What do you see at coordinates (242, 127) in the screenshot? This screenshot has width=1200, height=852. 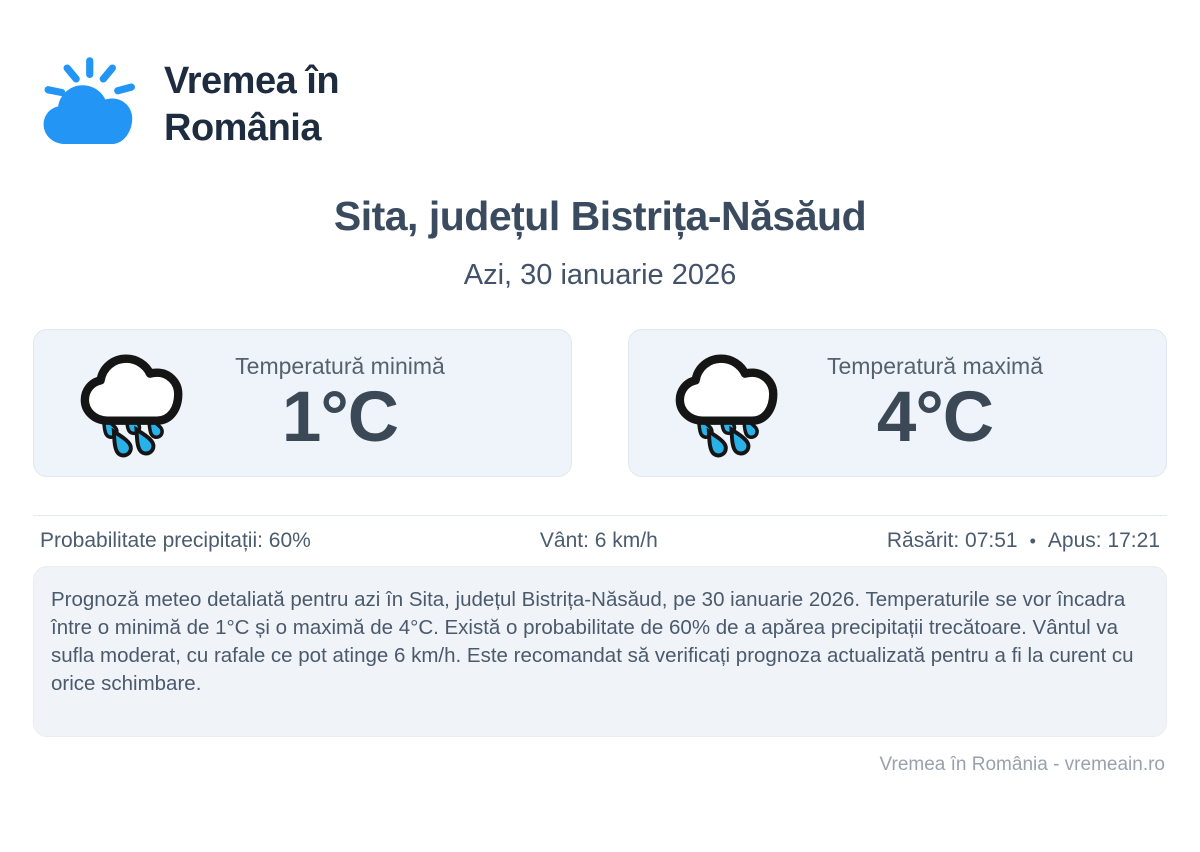 I see `brand-name-line2: România` at bounding box center [242, 127].